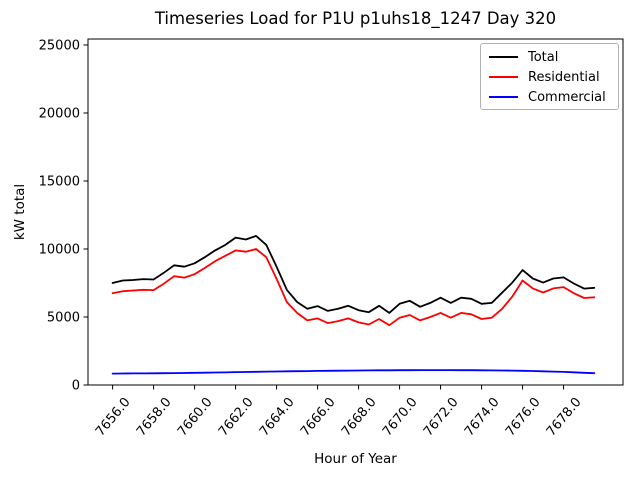  I want to click on x-tick-label: 7678.0, so click(564, 417).